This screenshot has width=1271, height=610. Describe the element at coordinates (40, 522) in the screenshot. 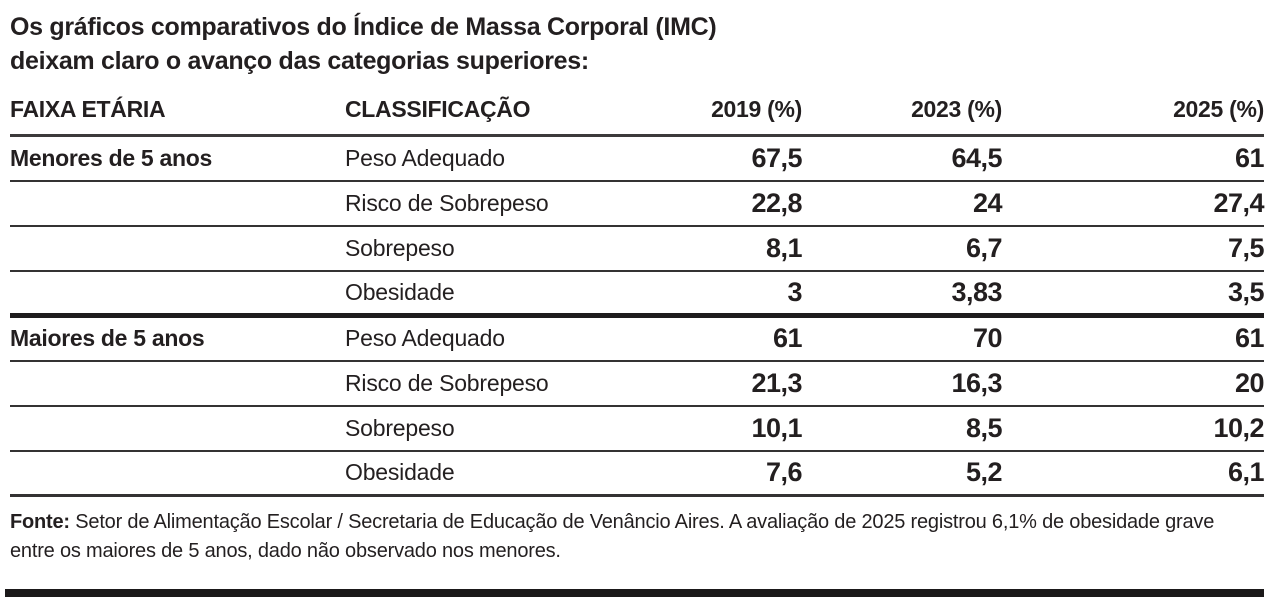

I see `source-label: Fonte:` at that location.